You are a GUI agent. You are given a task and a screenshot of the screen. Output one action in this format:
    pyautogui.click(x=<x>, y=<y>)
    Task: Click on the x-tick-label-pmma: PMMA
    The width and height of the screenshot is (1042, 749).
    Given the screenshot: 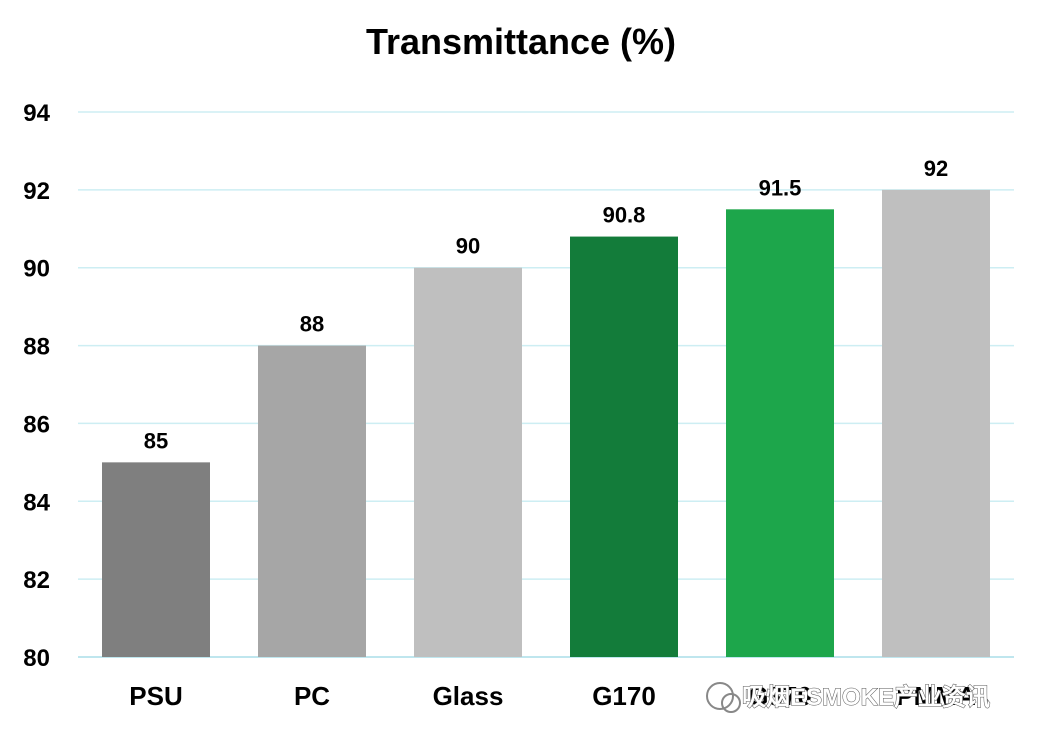 What is the action you would take?
    pyautogui.click(x=936, y=696)
    